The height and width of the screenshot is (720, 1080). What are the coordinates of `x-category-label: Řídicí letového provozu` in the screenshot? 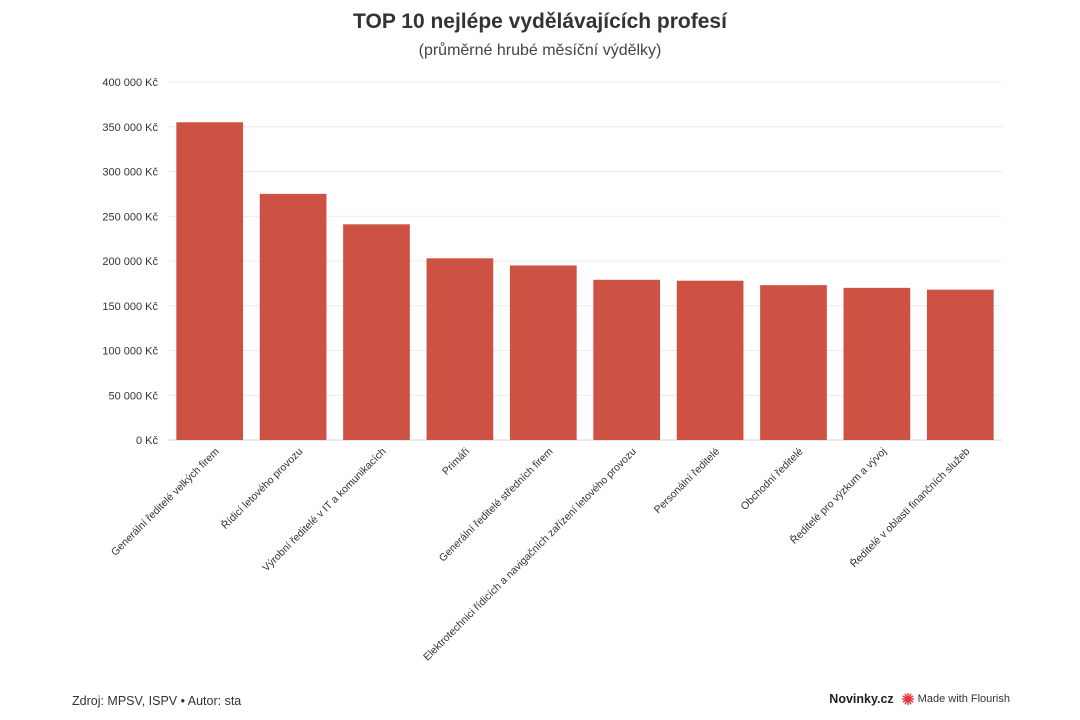 It's located at (261, 488).